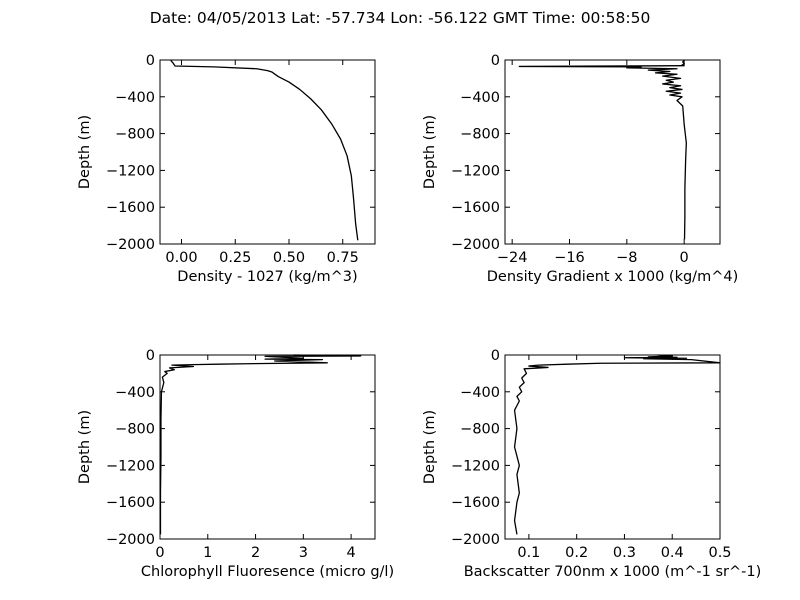 The image size is (800, 600). What do you see at coordinates (350, 553) in the screenshot?
I see `x-tick-label: 4` at bounding box center [350, 553].